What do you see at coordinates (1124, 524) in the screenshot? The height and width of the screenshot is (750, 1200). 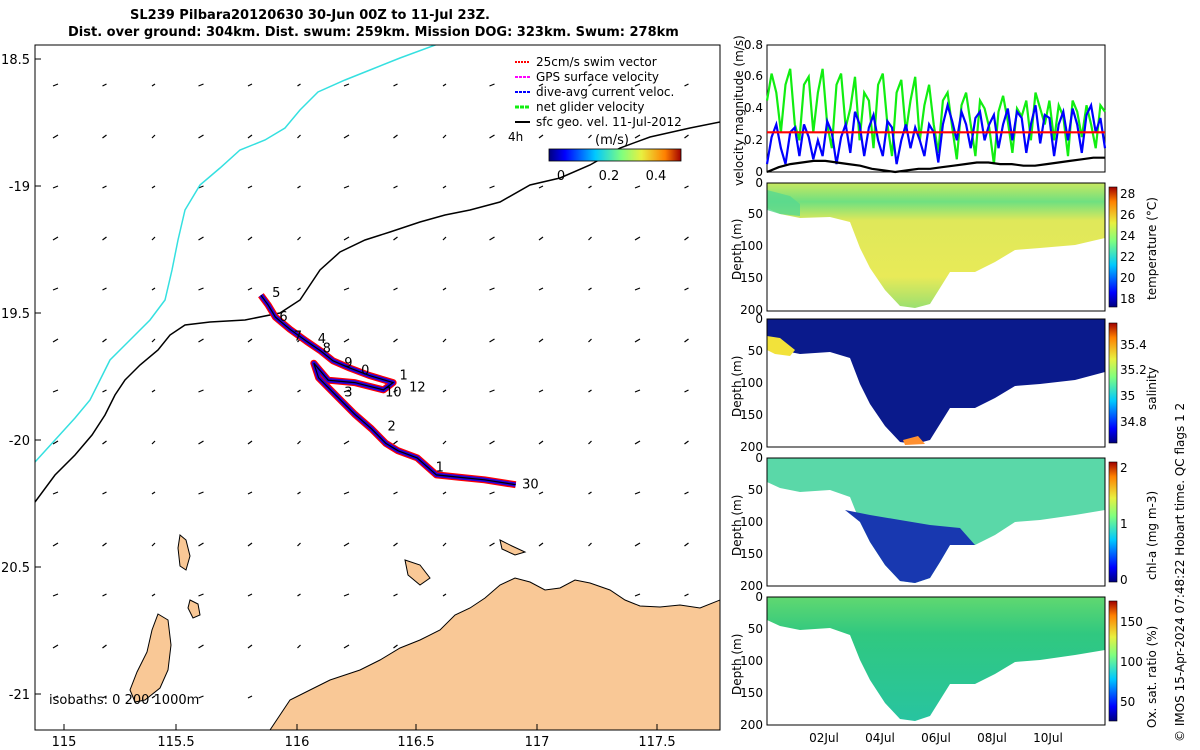 I see `cbar-tick: 1` at bounding box center [1124, 524].